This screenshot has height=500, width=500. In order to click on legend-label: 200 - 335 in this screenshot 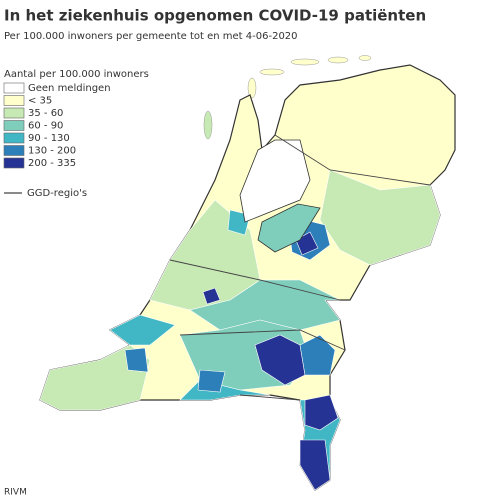, I will do `click(52, 163)`.